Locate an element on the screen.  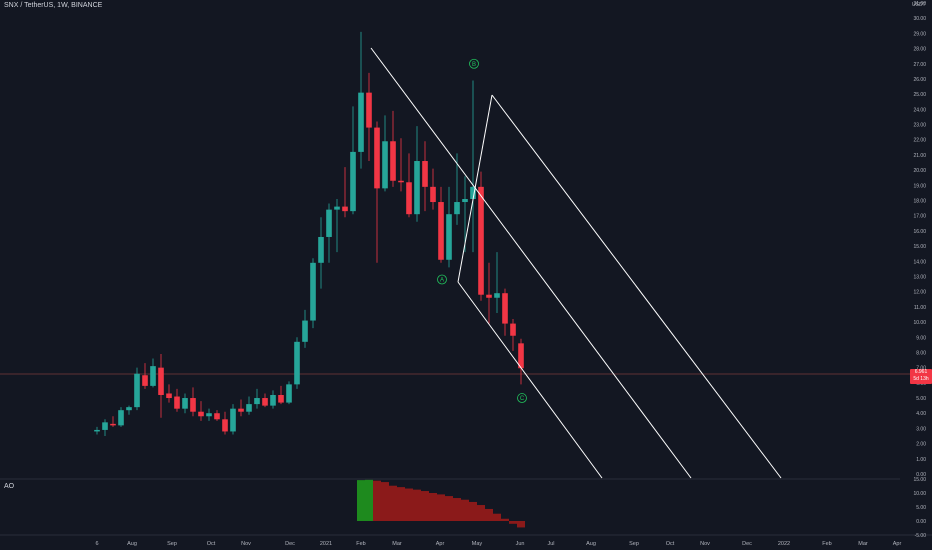
price-tick-label: 21.00 is located at coordinates (919, 156).